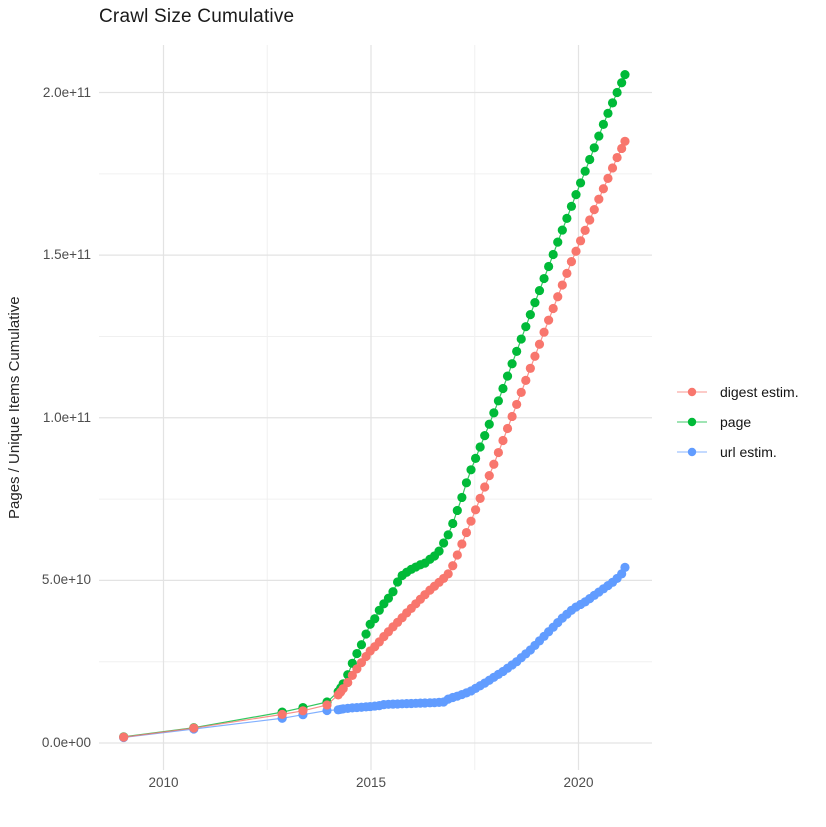  What do you see at coordinates (578, 782) in the screenshot?
I see `x-tick-label: 2020` at bounding box center [578, 782].